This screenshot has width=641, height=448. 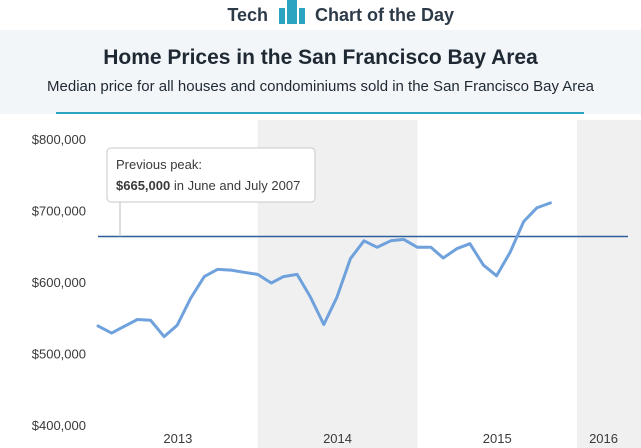 What do you see at coordinates (247, 15) in the screenshot?
I see `brand-tech-label: Tech` at bounding box center [247, 15].